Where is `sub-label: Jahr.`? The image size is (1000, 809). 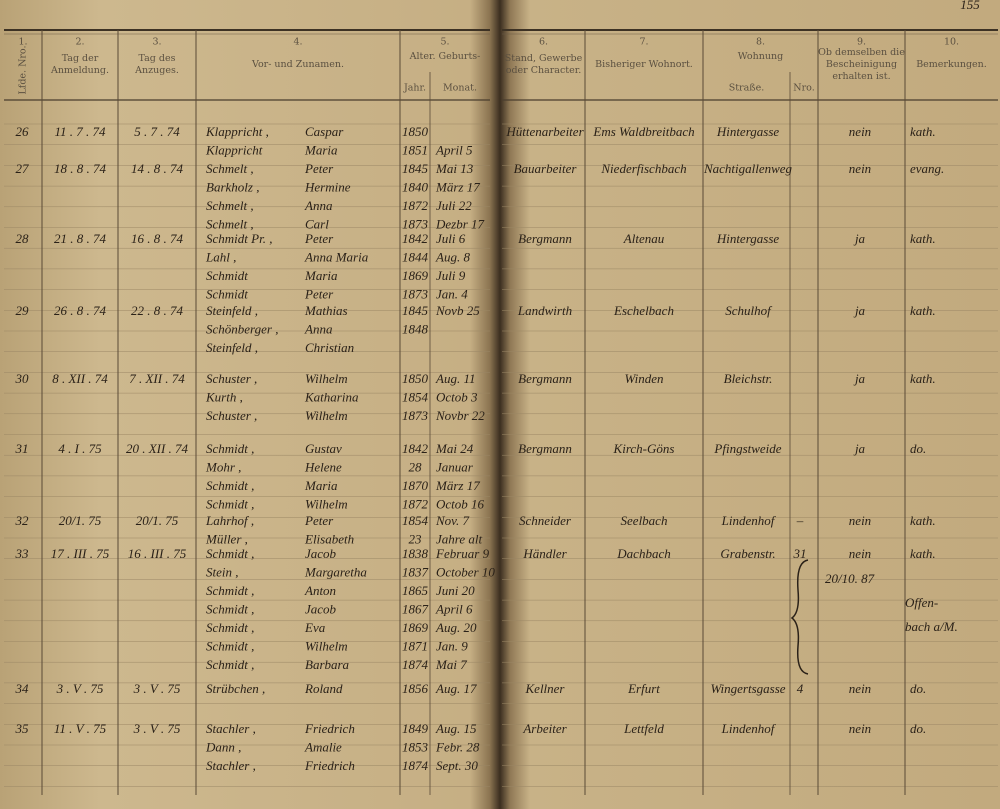 sub-label: Jahr. is located at coordinates (414, 88).